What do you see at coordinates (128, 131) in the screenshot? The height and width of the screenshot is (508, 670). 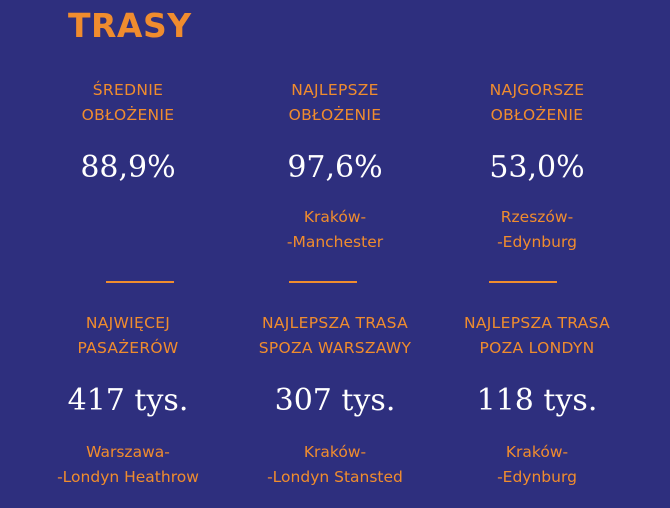 I see `stat-average-occupancy: ŚREDNIE OBŁOŻENIE 88,9%` at bounding box center [128, 131].